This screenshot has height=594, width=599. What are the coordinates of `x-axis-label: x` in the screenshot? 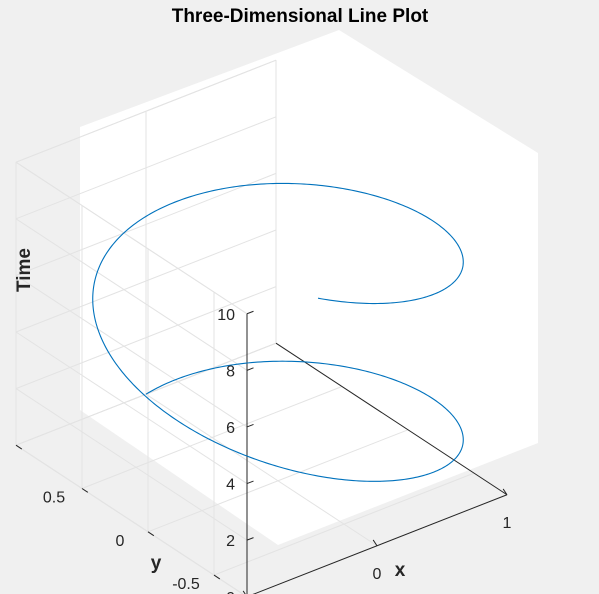 It's located at (400, 570).